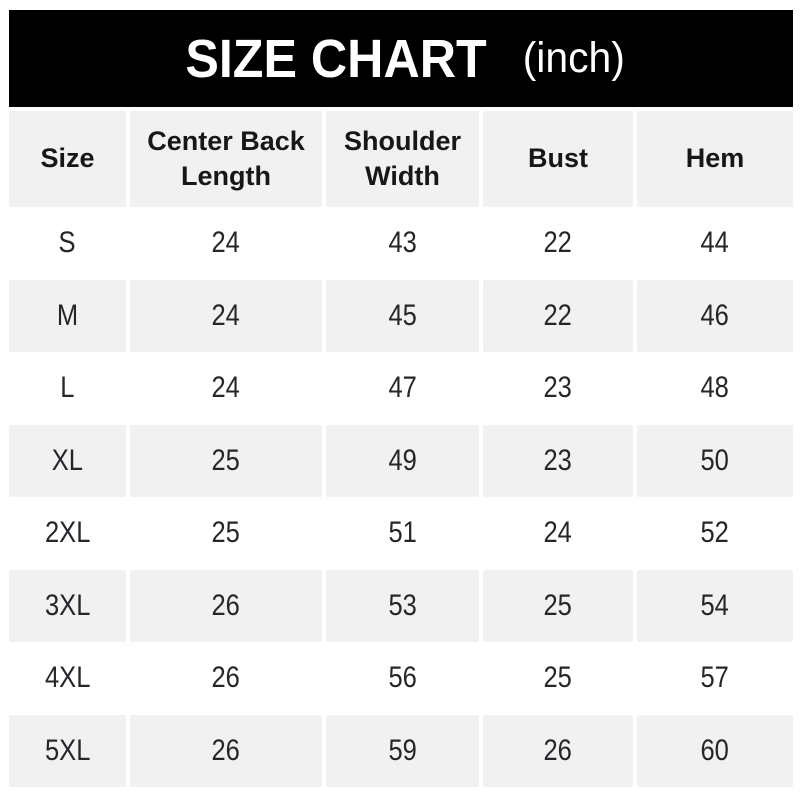  I want to click on size-label: L, so click(67, 388).